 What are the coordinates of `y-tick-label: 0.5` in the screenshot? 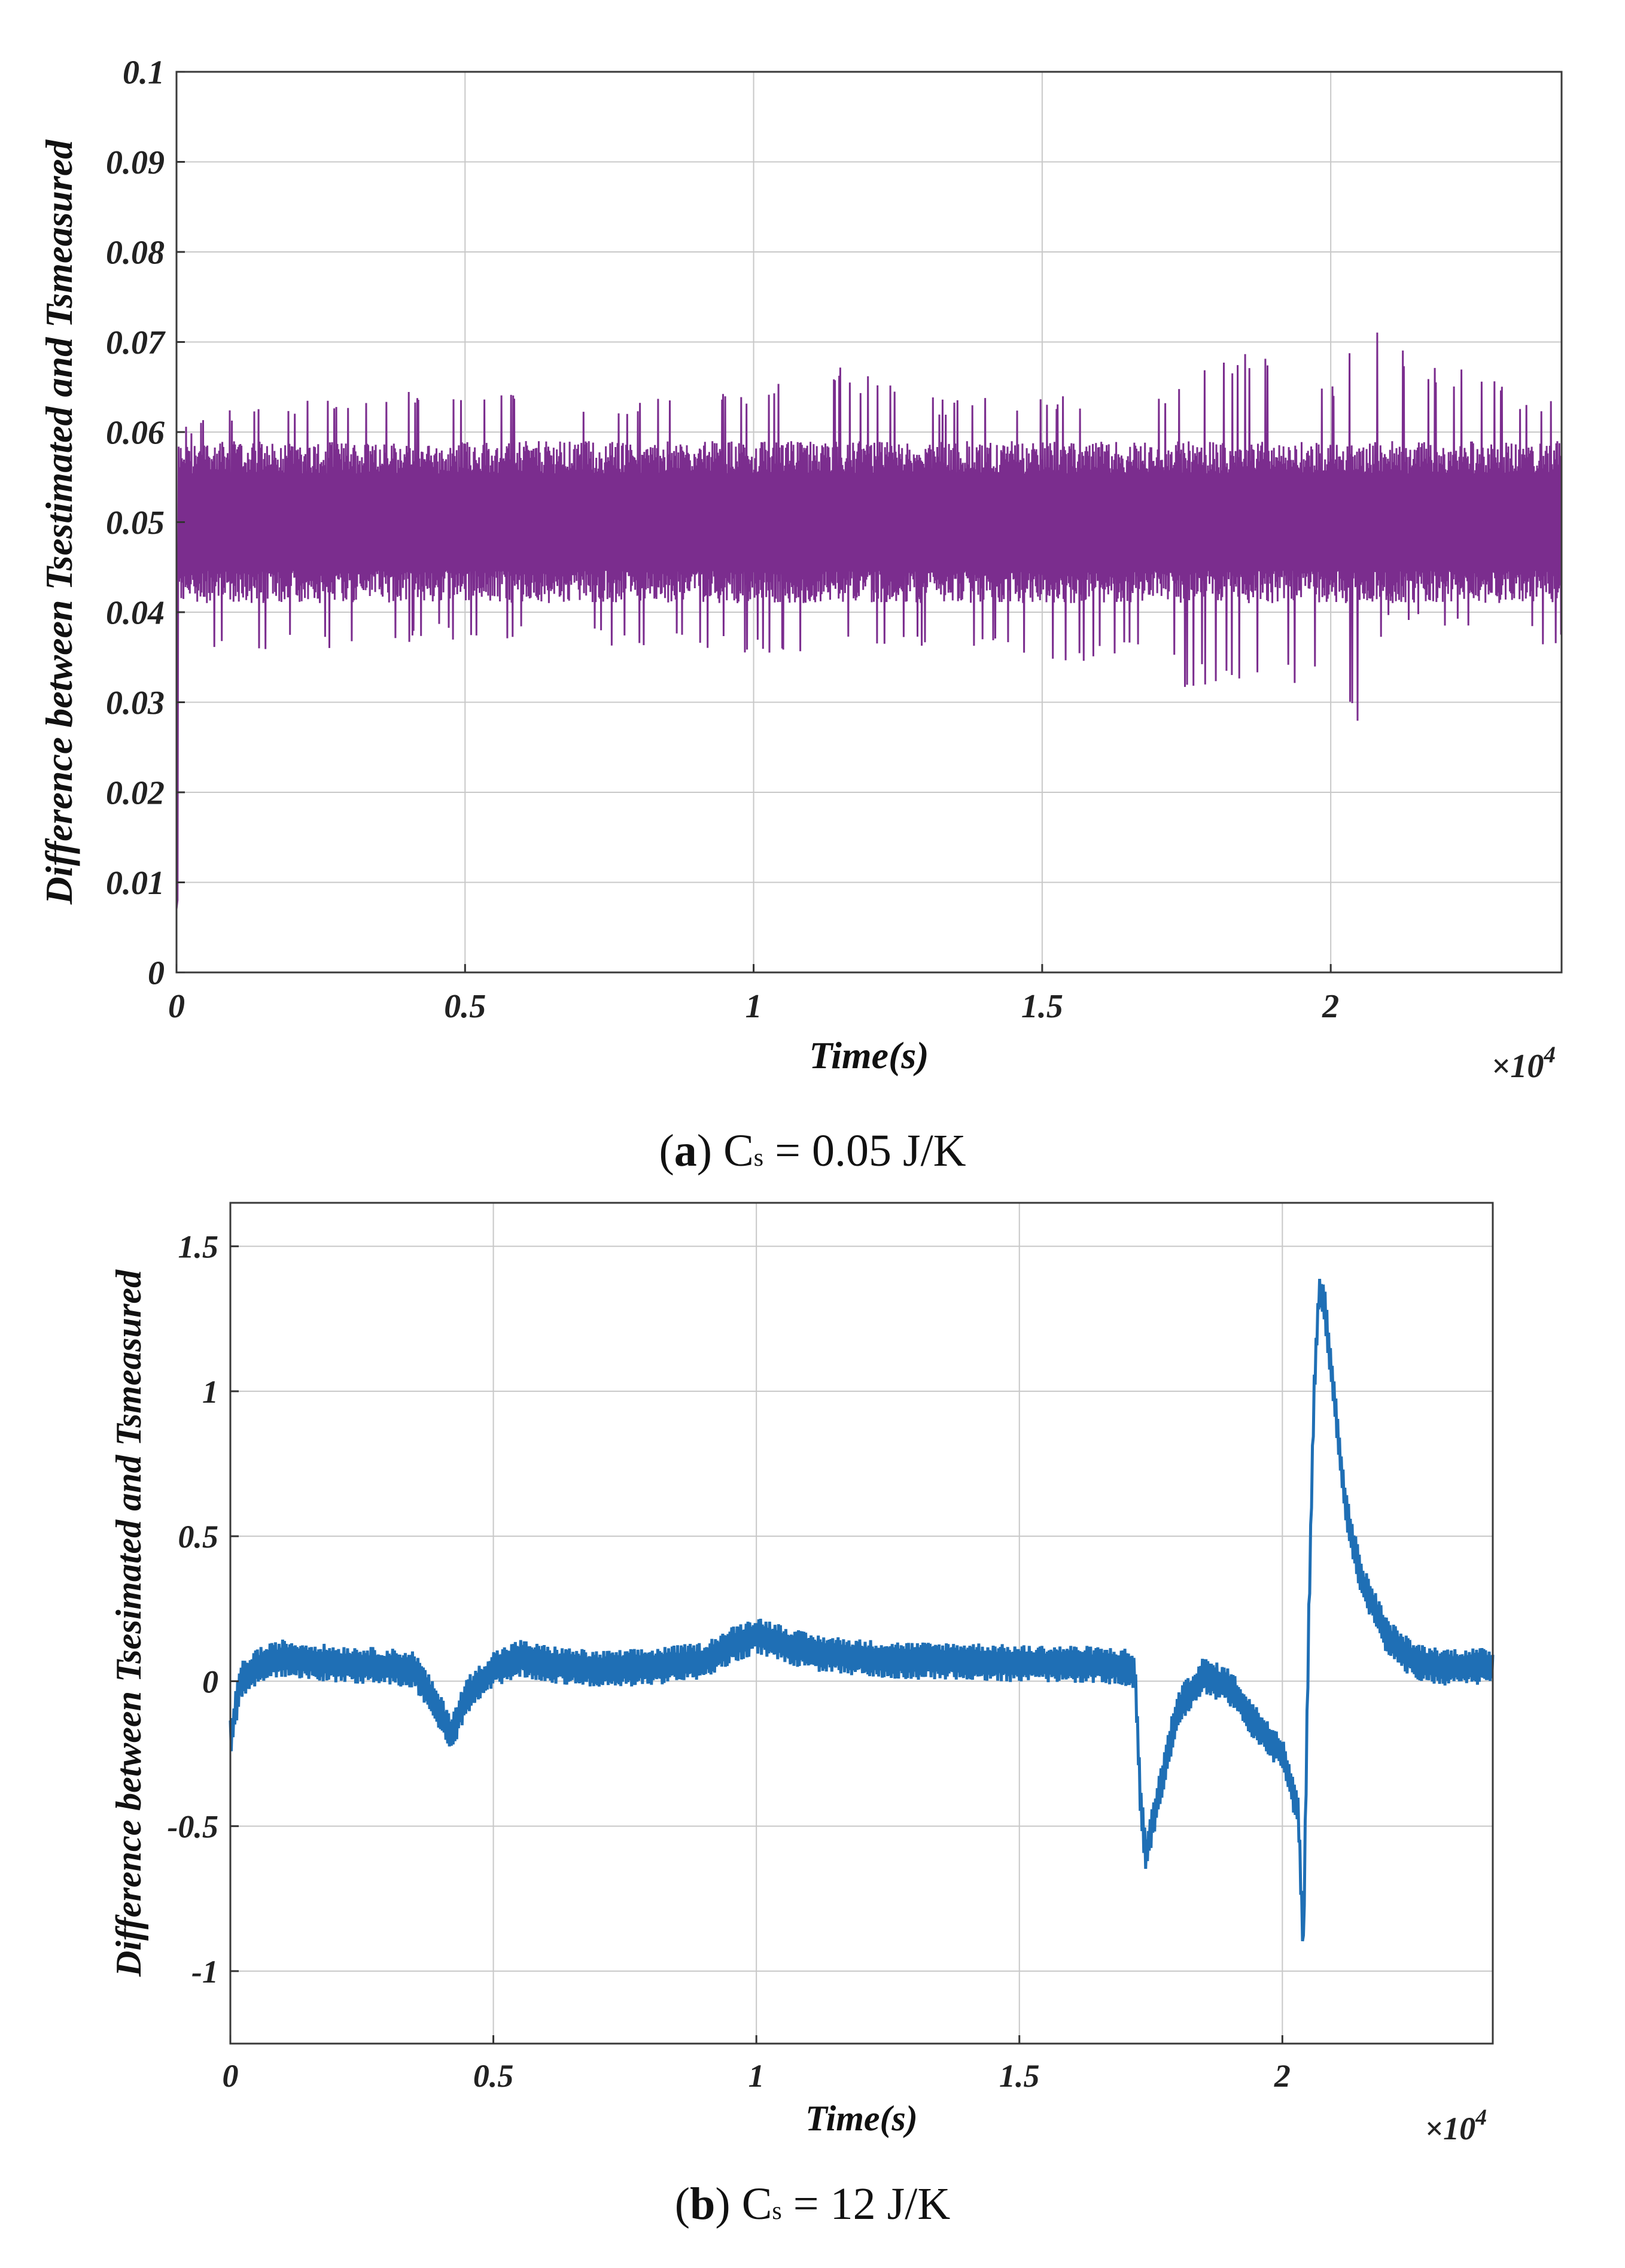 It's located at (198, 1537).